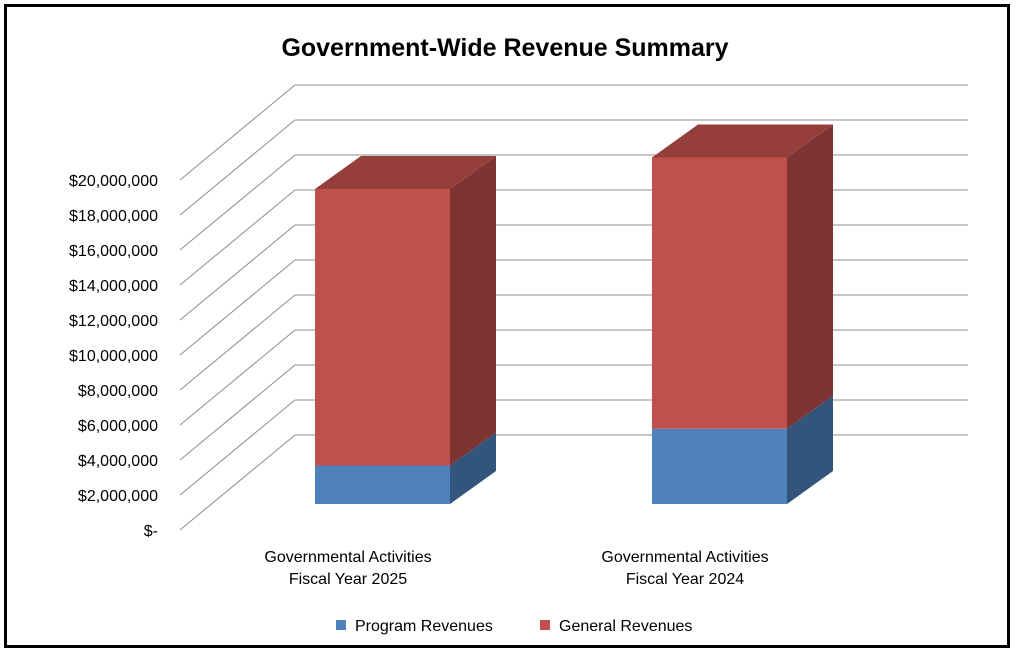 Image resolution: width=1016 pixels, height=652 pixels. What do you see at coordinates (504, 48) in the screenshot?
I see `chart-title: Government-Wide Revenue Summary` at bounding box center [504, 48].